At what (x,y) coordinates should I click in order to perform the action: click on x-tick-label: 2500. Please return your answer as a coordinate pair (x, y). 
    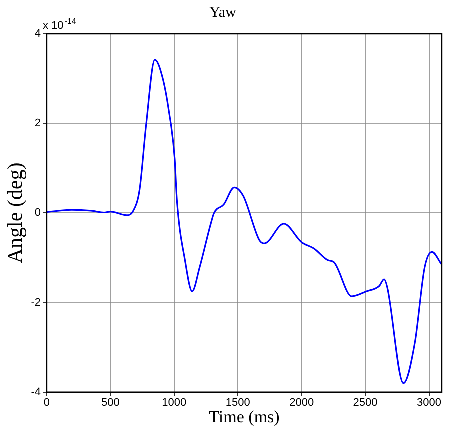
    Looking at the image, I should click on (365, 403).